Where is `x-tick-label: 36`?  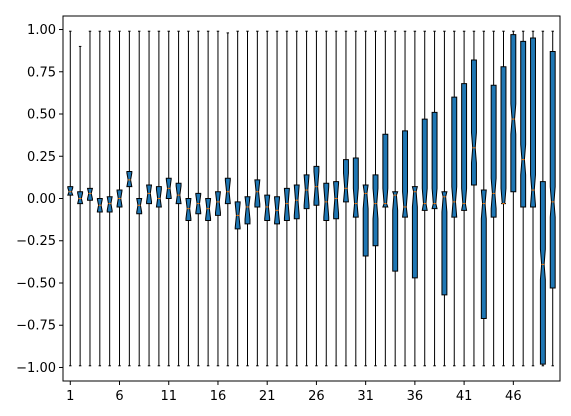 x-tick-label: 36 is located at coordinates (415, 396).